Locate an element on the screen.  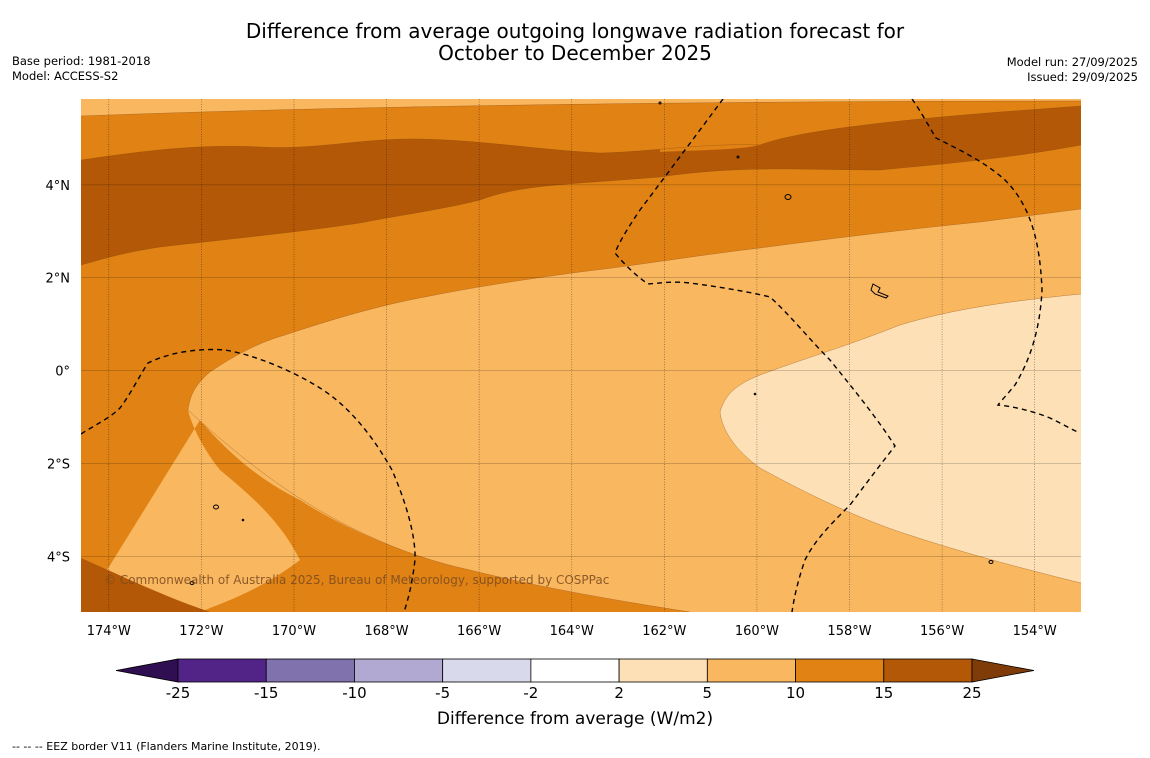
contour-15-25-south is located at coordinates (145, 585).